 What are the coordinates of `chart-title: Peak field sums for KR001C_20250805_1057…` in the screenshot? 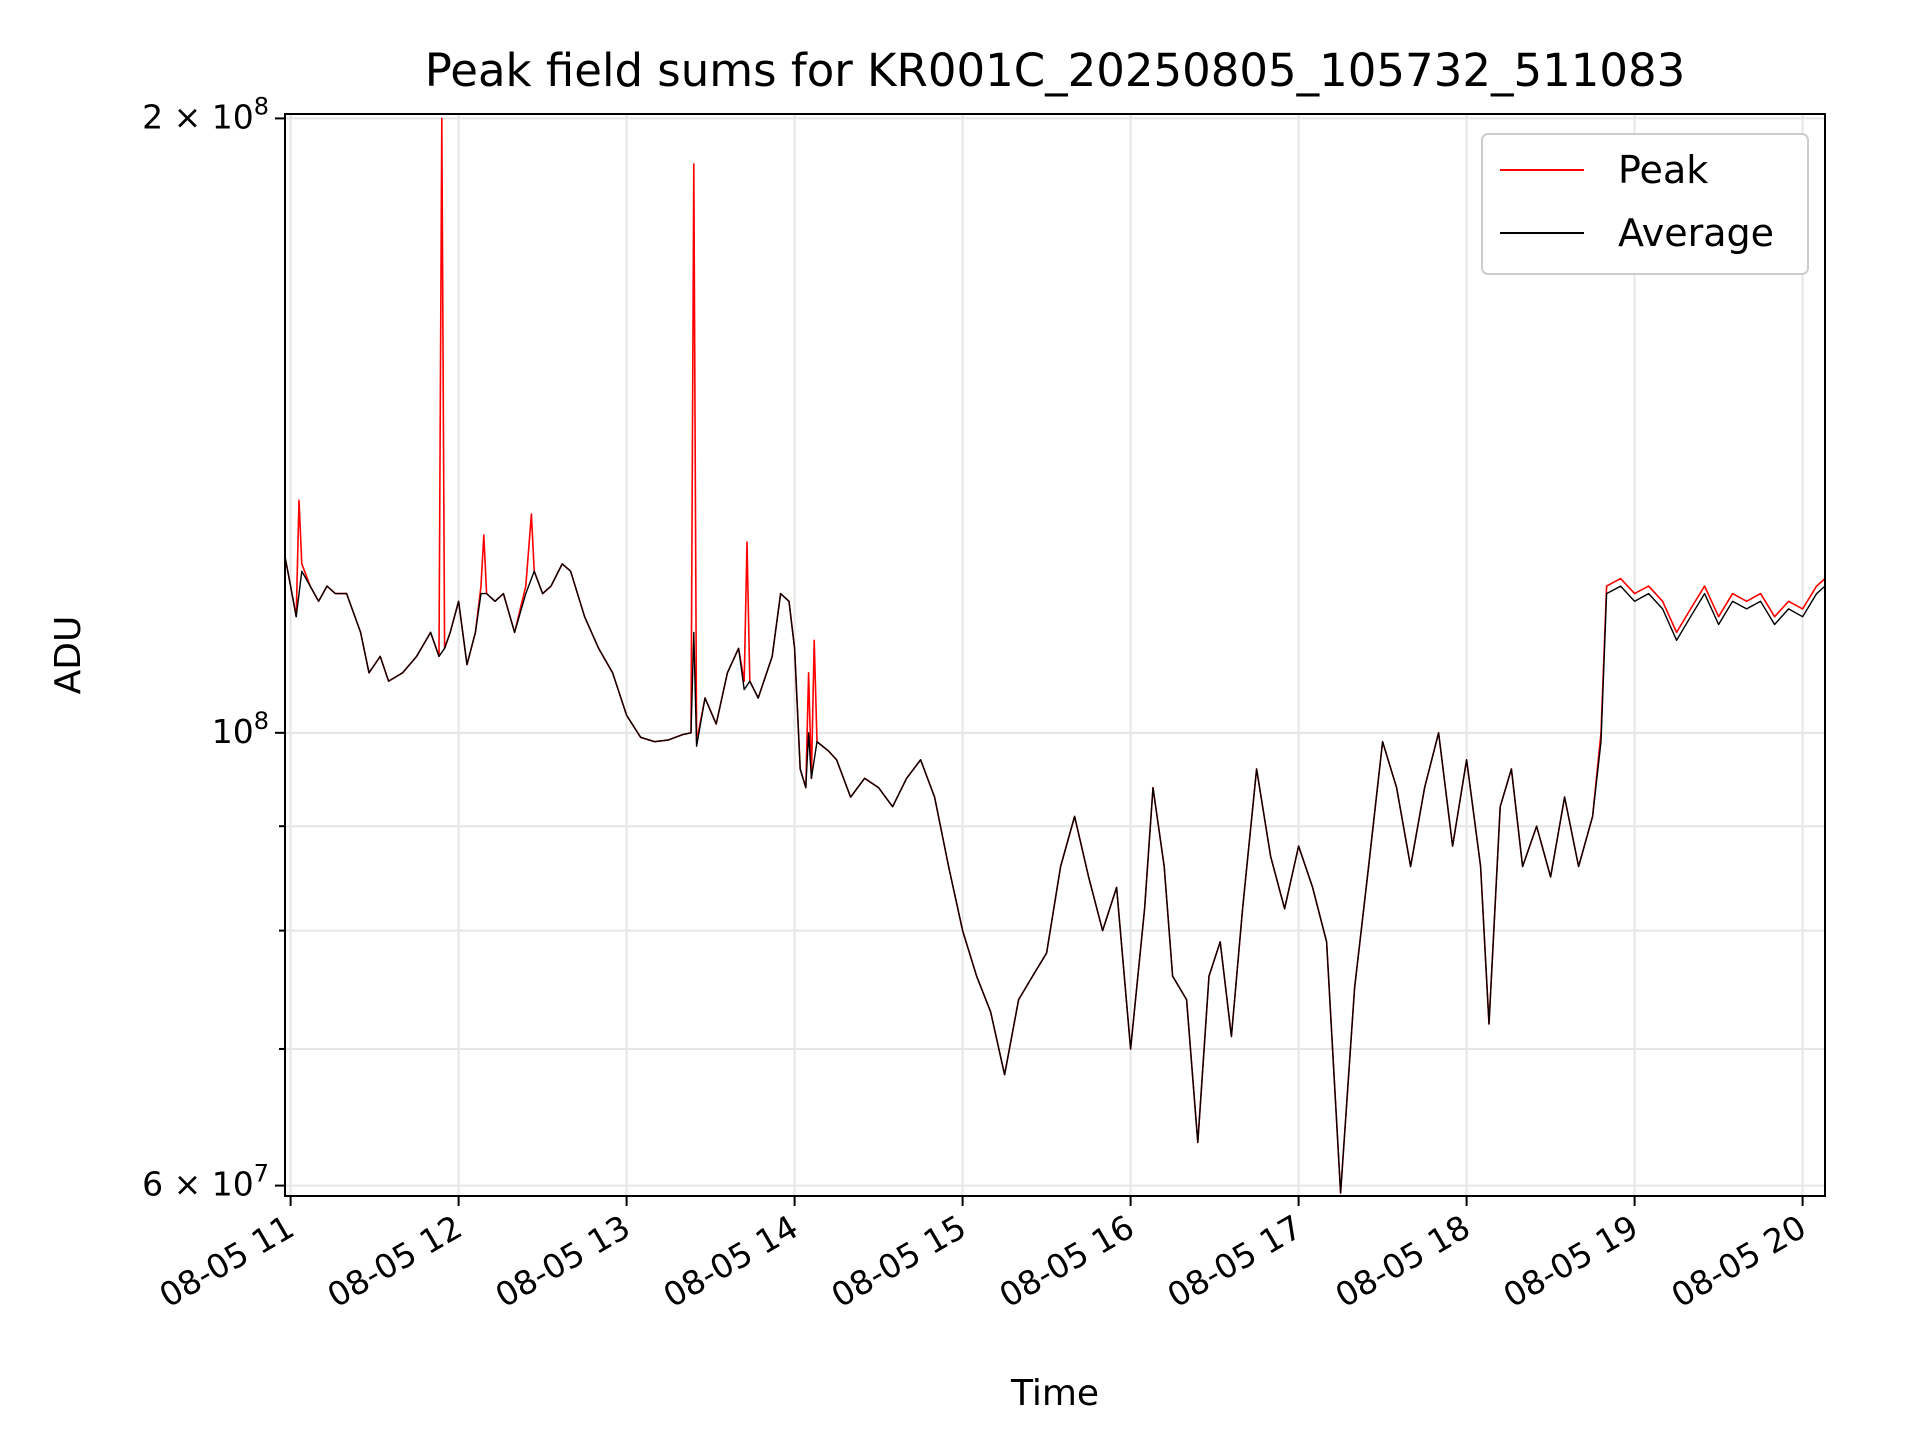 It's located at (1055, 70).